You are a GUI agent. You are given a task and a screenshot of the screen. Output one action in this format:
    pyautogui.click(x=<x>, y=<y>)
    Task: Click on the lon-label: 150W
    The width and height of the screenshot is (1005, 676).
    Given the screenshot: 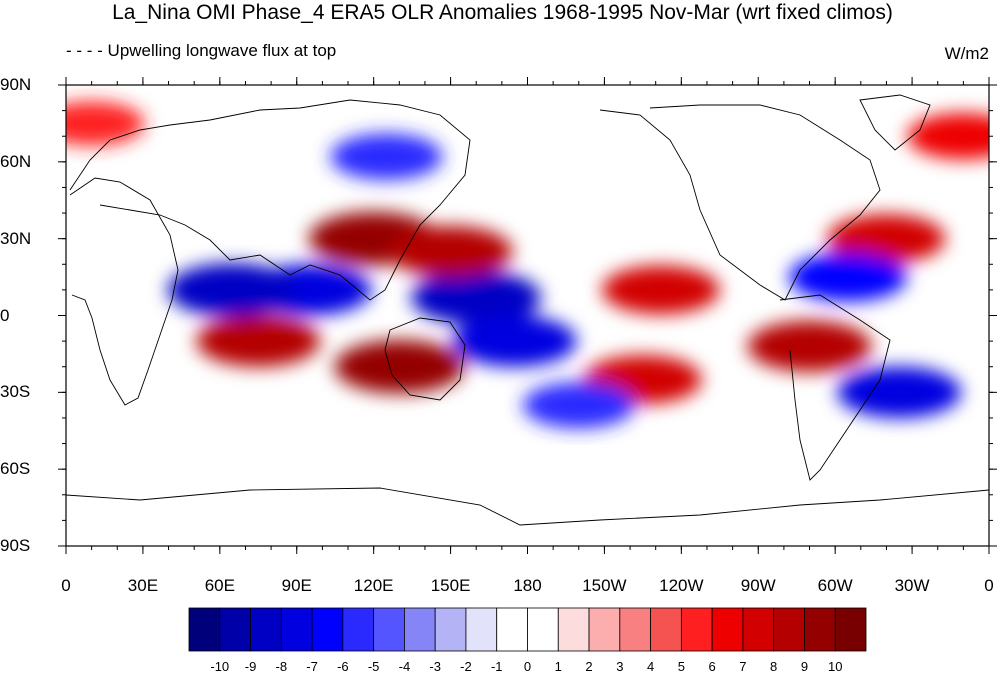 What is the action you would take?
    pyautogui.click(x=604, y=585)
    